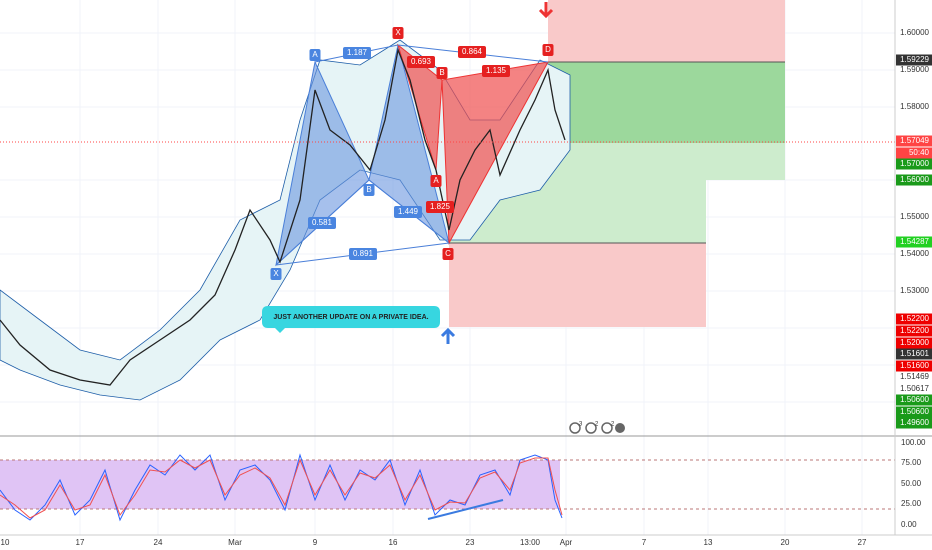 The width and height of the screenshot is (932, 550). I want to click on pattern-label: 0.864, so click(472, 51).